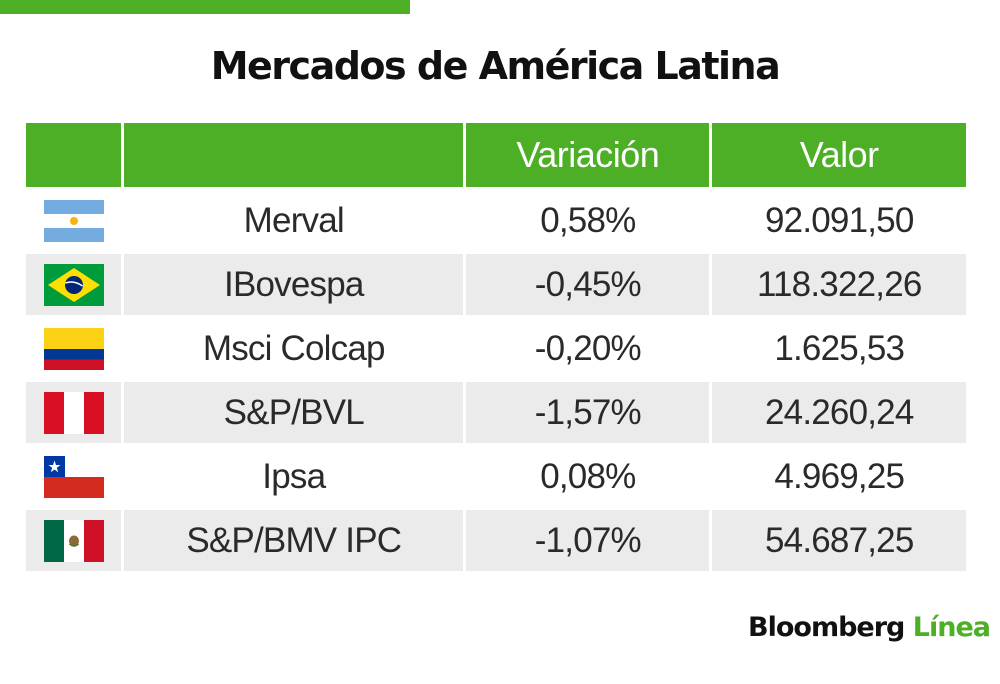  Describe the element at coordinates (588, 540) in the screenshot. I see `index-variation: -1,07%` at that location.